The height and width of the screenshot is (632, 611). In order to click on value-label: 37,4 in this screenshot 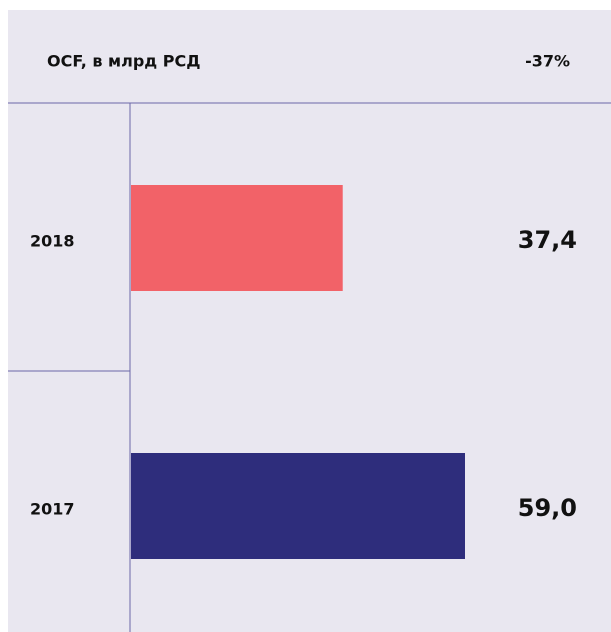, I will do `click(547, 240)`.